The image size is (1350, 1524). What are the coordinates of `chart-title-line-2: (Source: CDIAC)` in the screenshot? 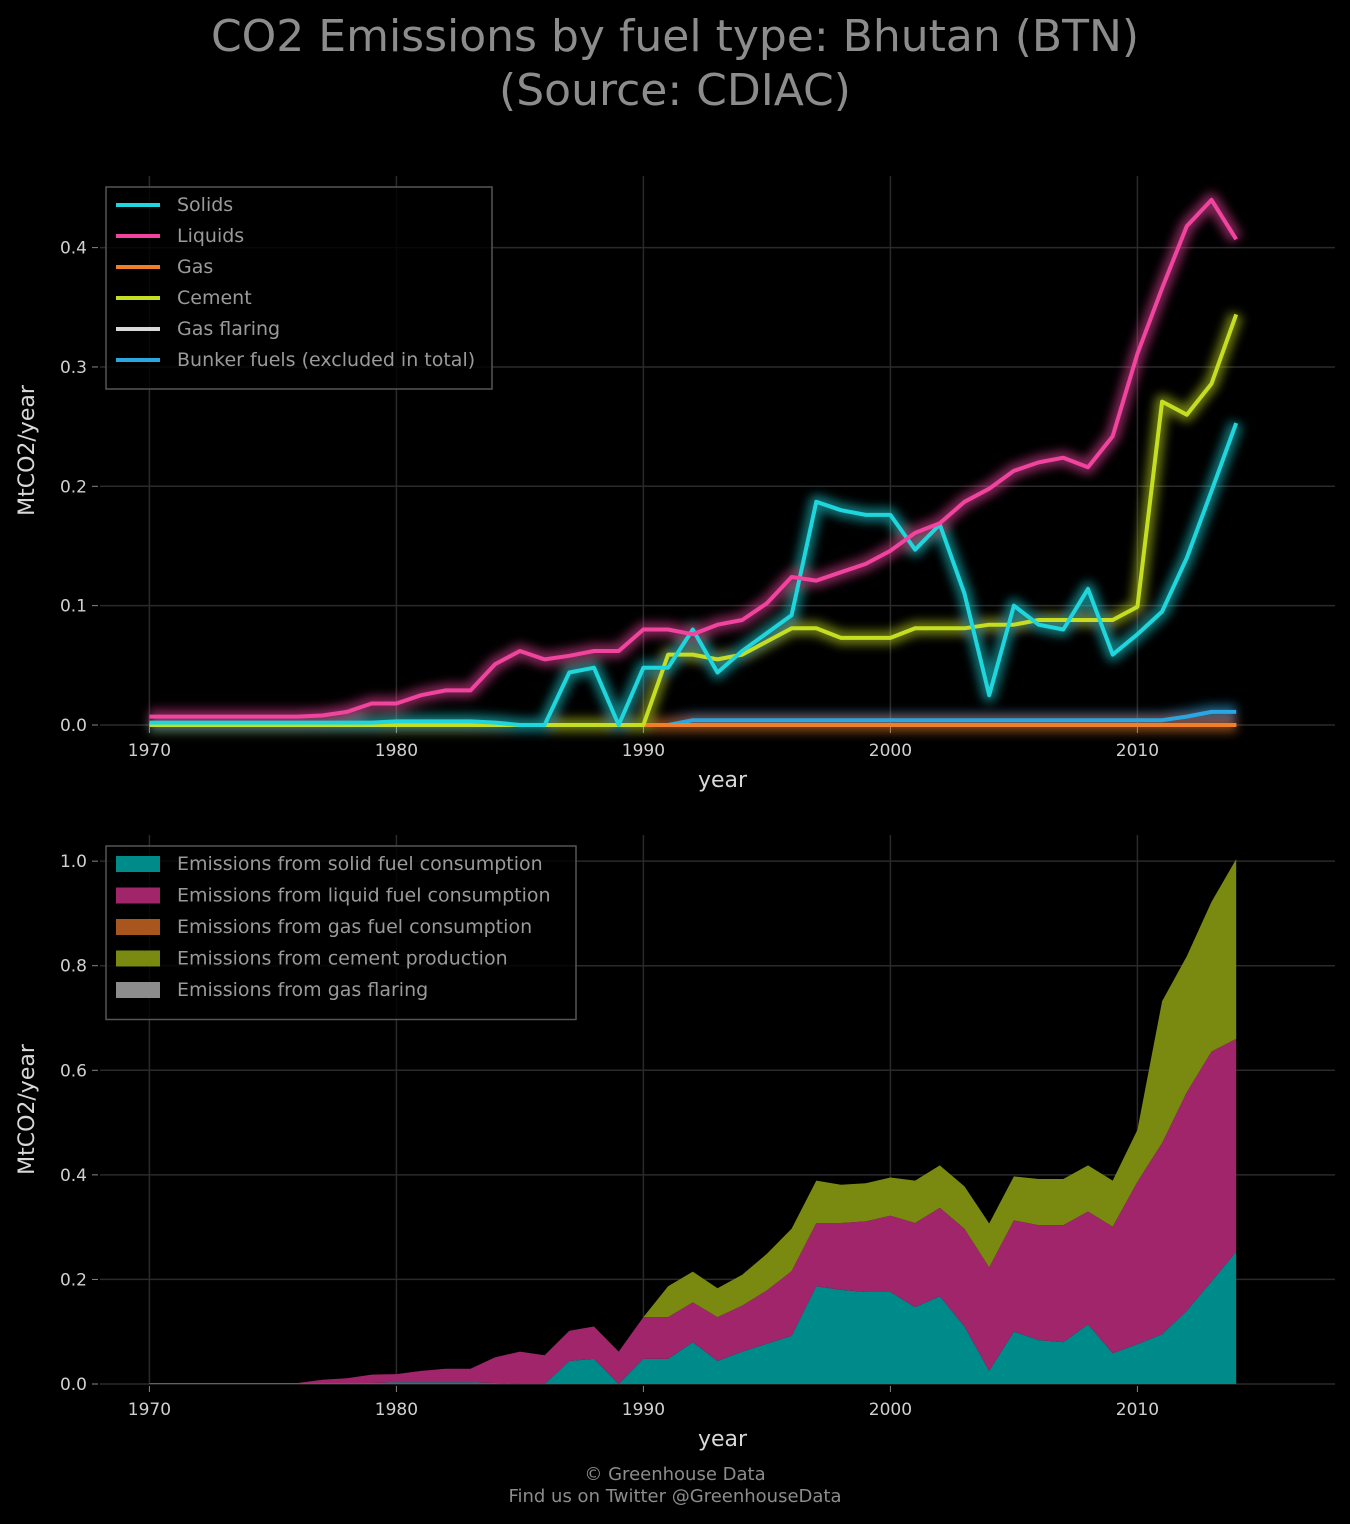 It's located at (675, 90).